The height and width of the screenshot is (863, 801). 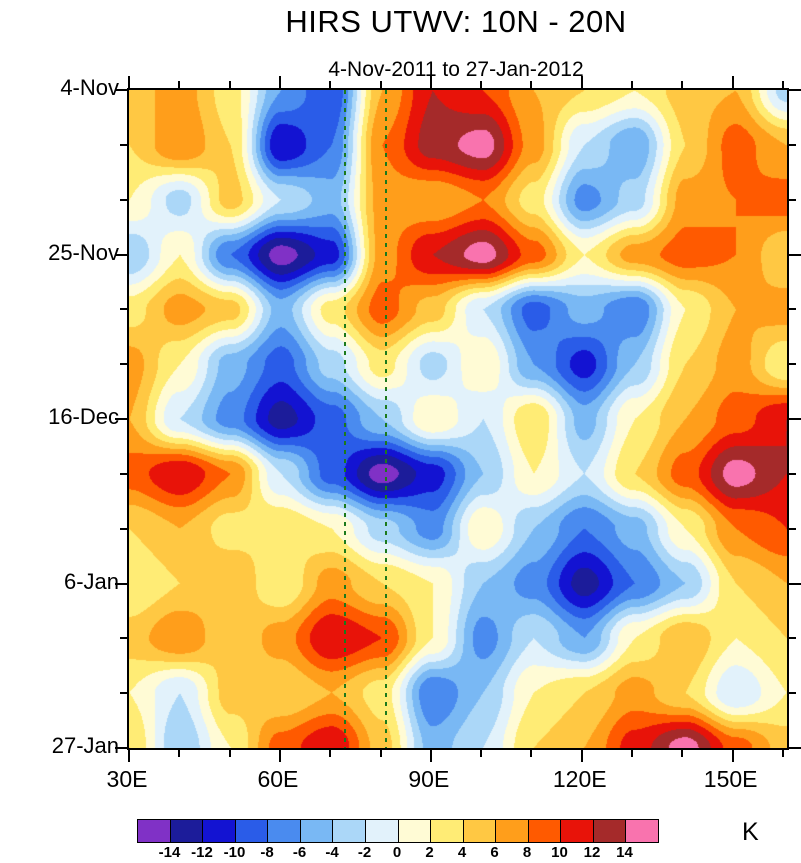 I want to click on x-axis-label-60e: 60E, so click(x=278, y=779).